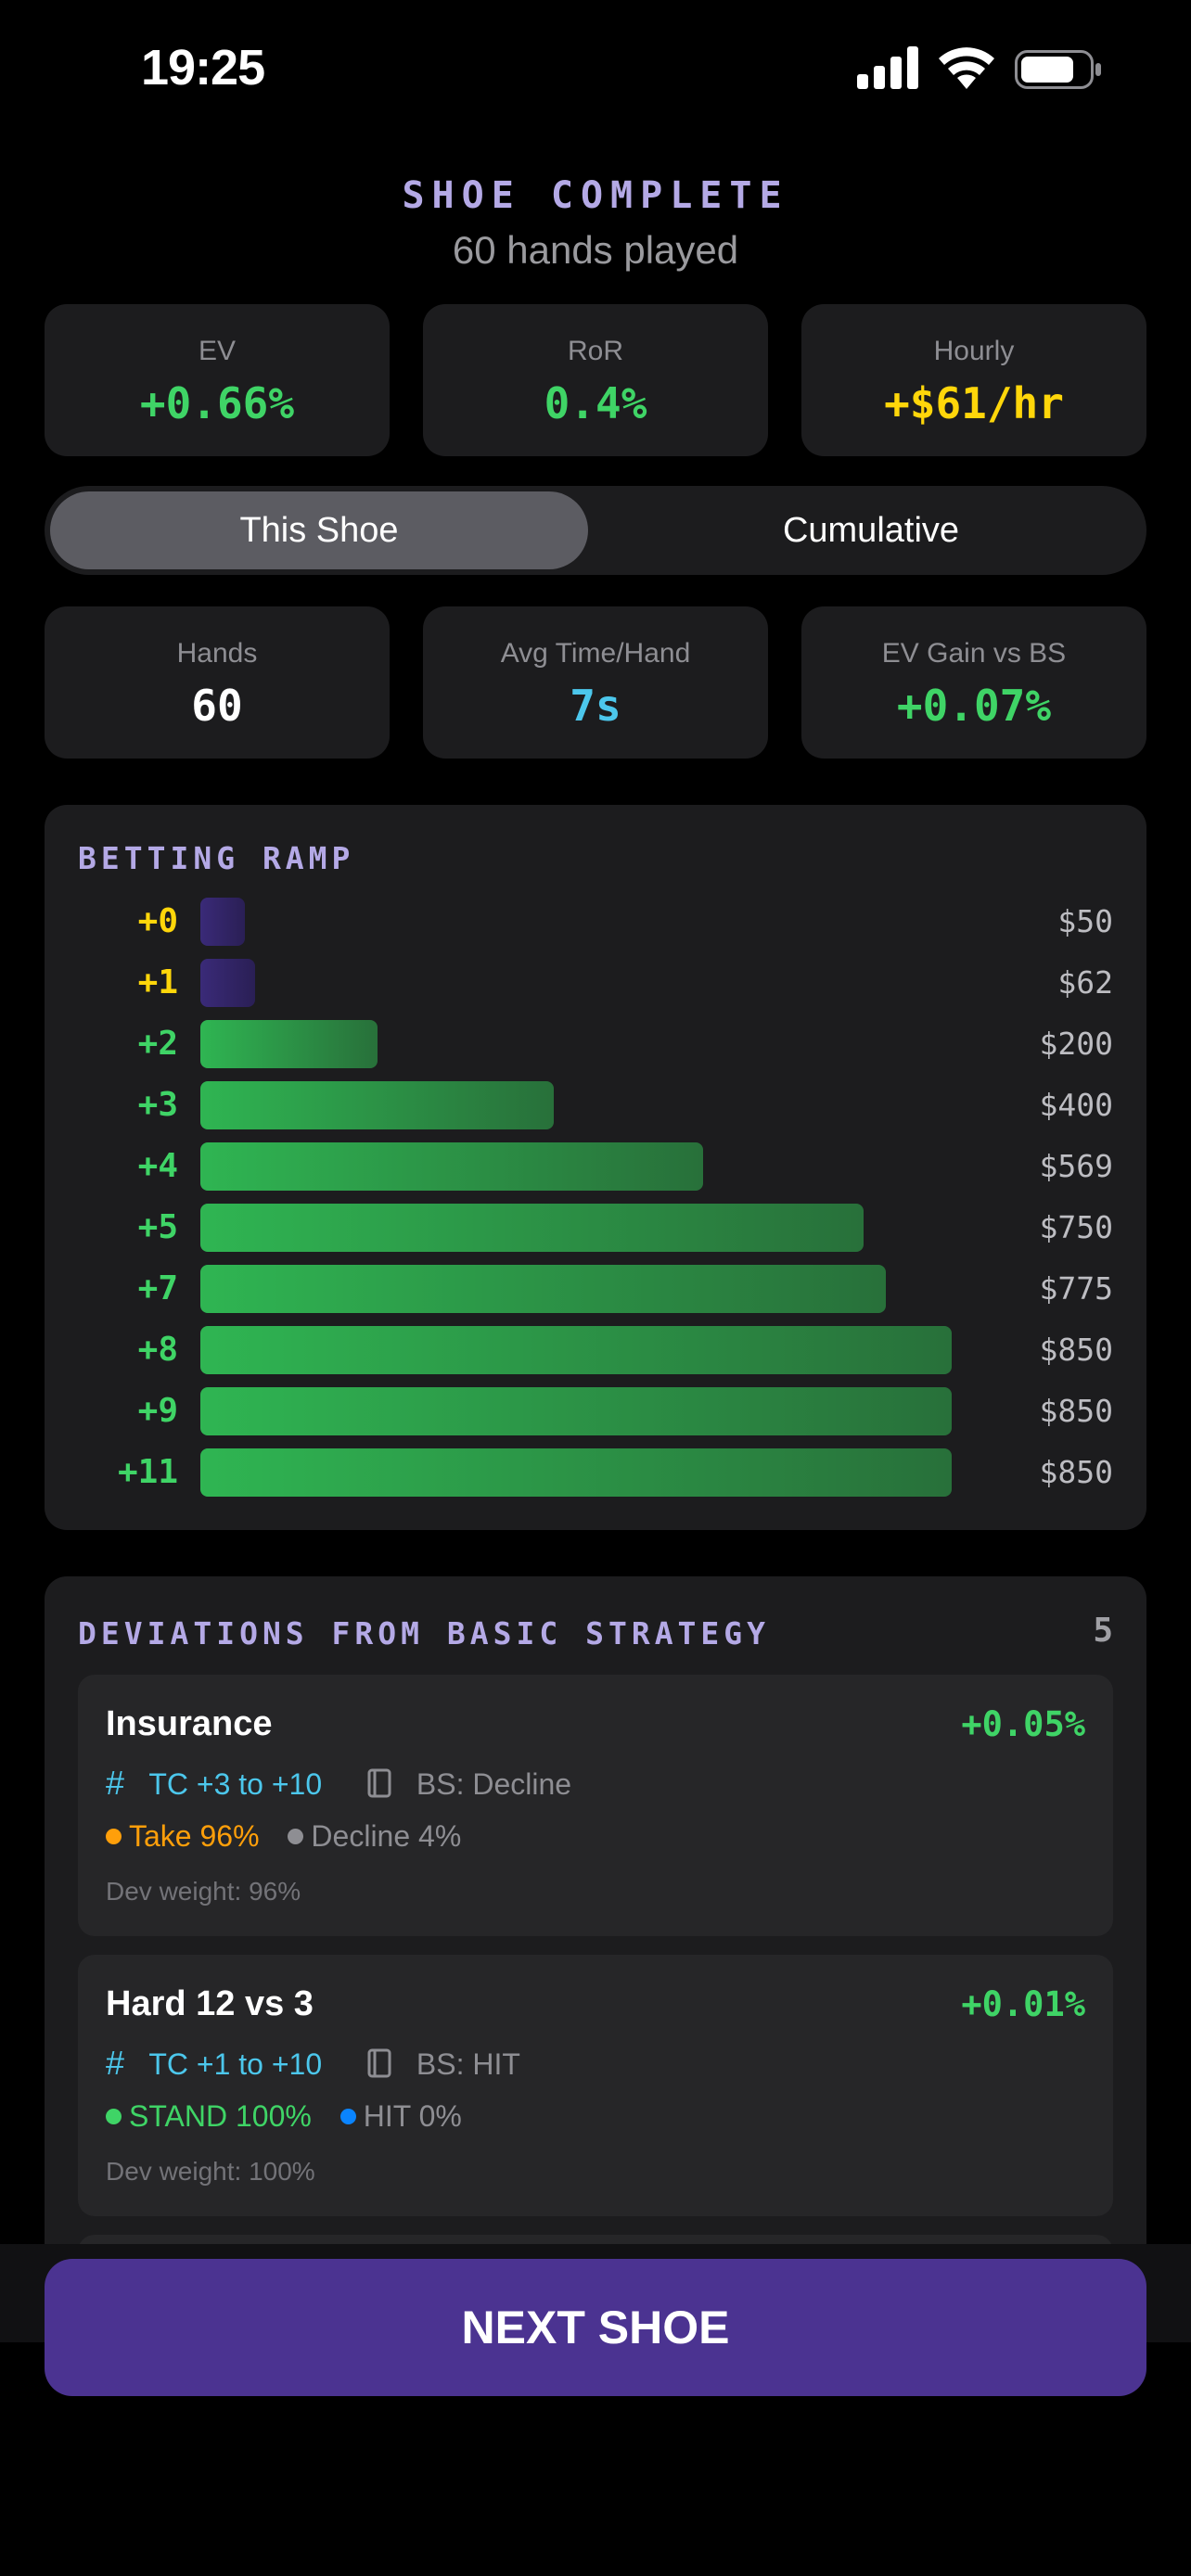 The image size is (1191, 2576). I want to click on ev-gain-value: +0.07%, so click(974, 706).